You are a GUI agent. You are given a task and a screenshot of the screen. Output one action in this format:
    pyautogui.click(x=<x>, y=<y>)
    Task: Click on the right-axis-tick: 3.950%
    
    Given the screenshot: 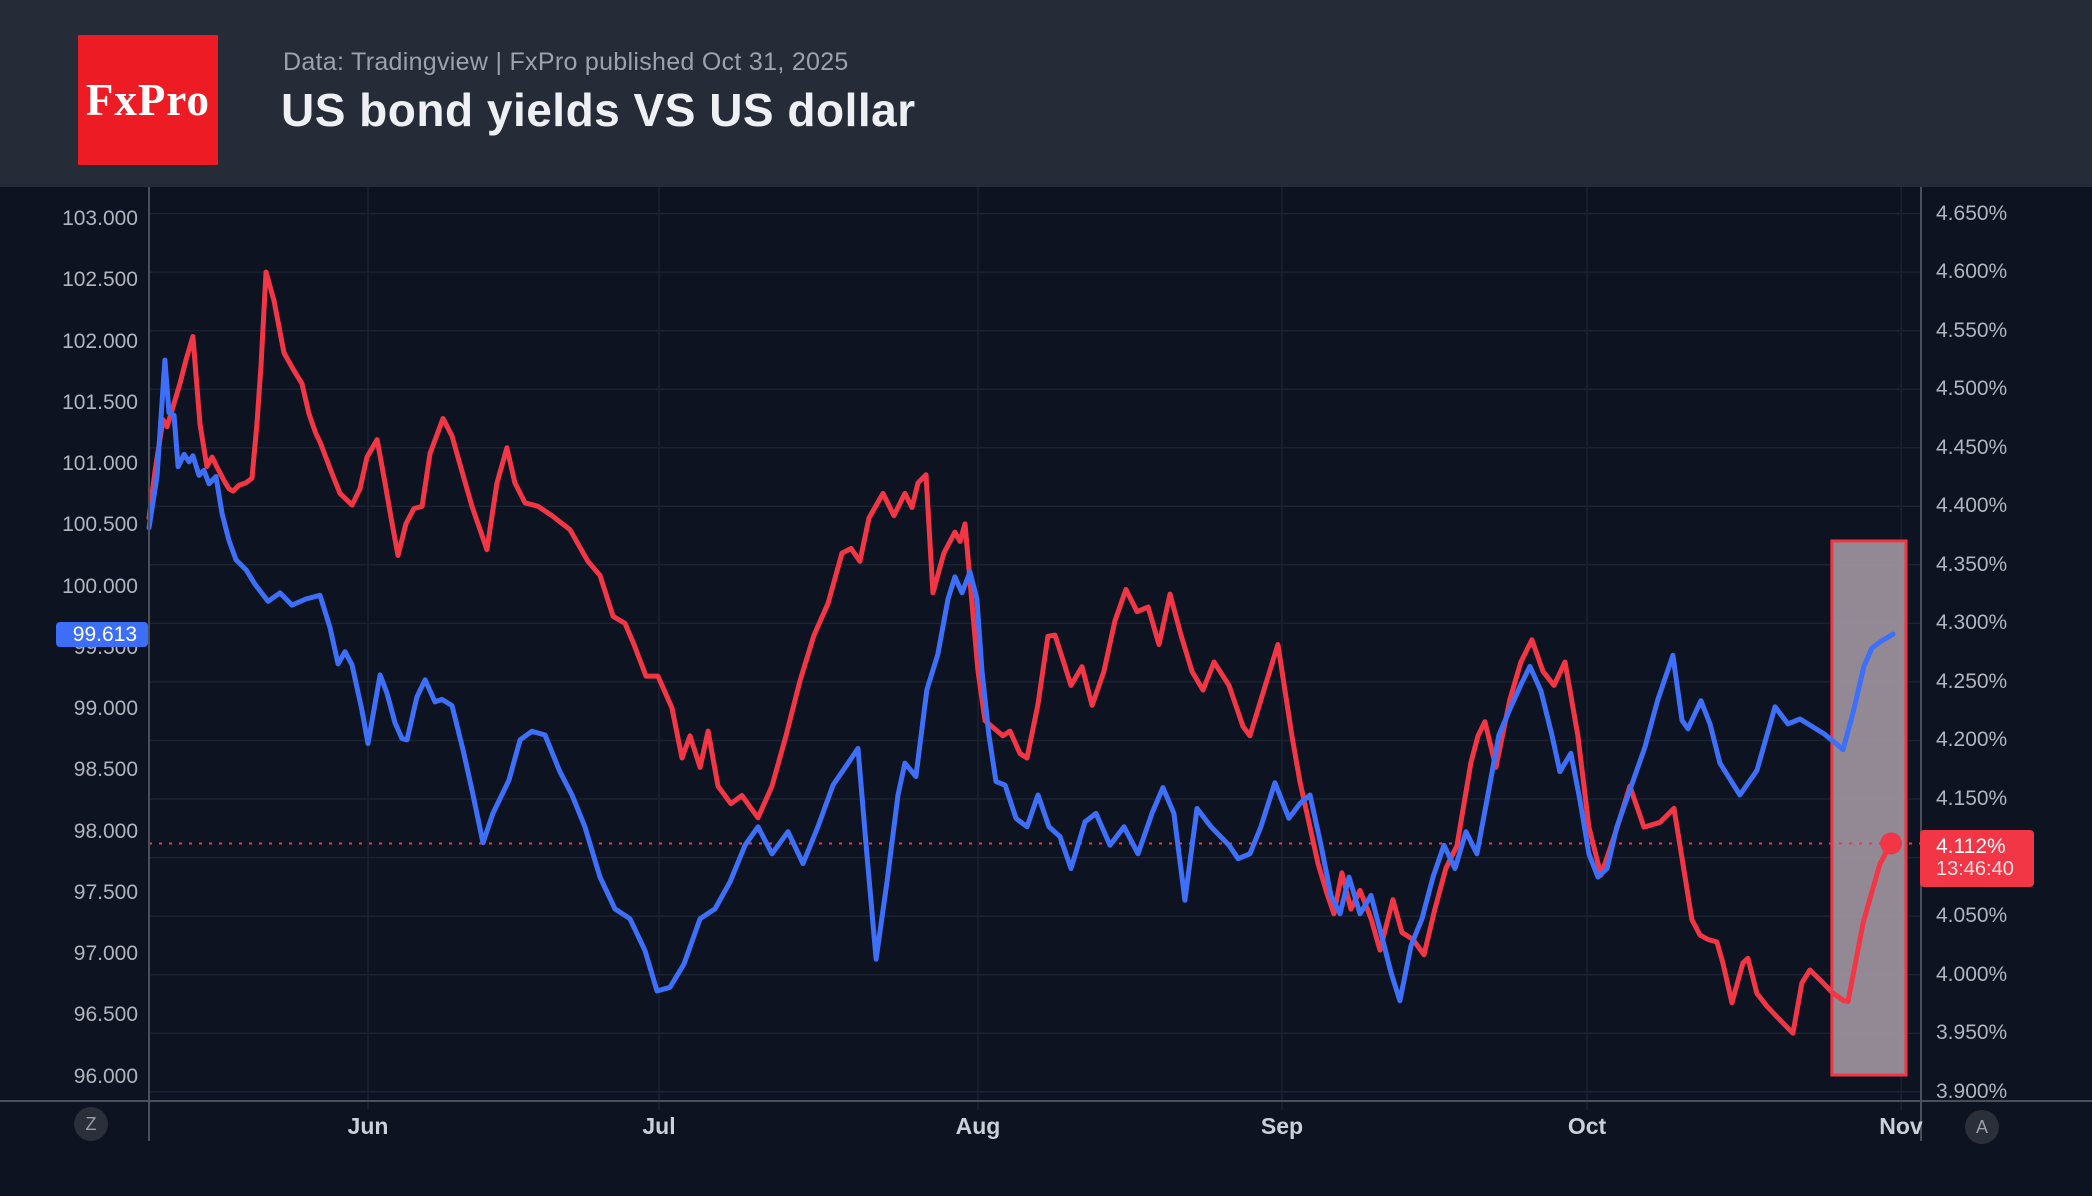 What is the action you would take?
    pyautogui.click(x=1972, y=1032)
    